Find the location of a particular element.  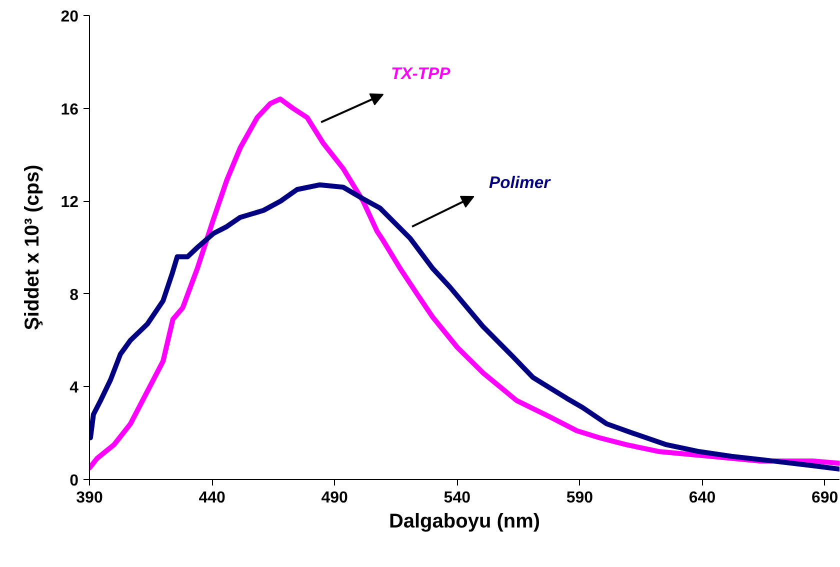

x-tick-label: 640 is located at coordinates (702, 498).